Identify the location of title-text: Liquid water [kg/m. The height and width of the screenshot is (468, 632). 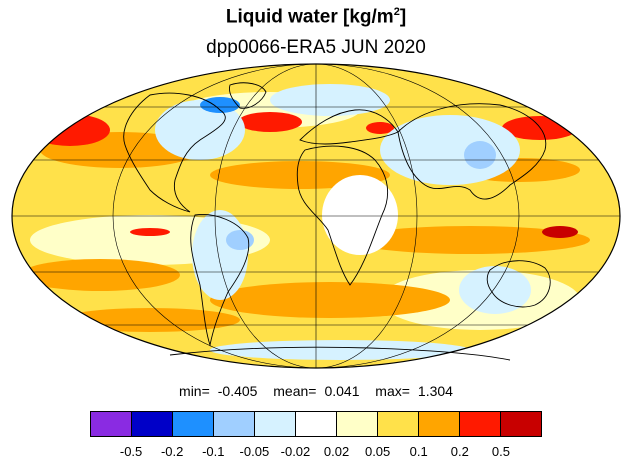
(309, 17).